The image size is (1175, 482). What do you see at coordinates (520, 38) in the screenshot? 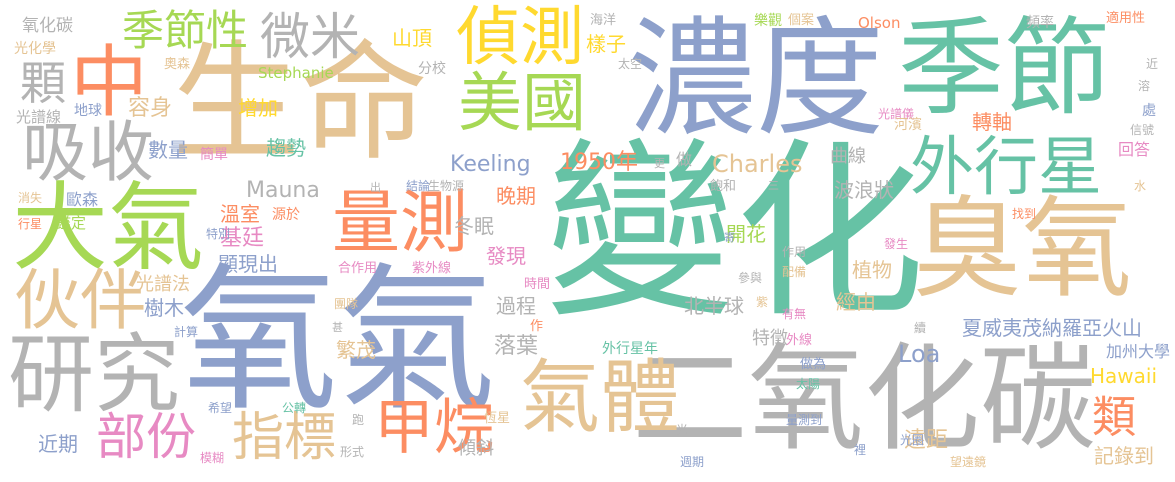
I see `word: 偵測` at bounding box center [520, 38].